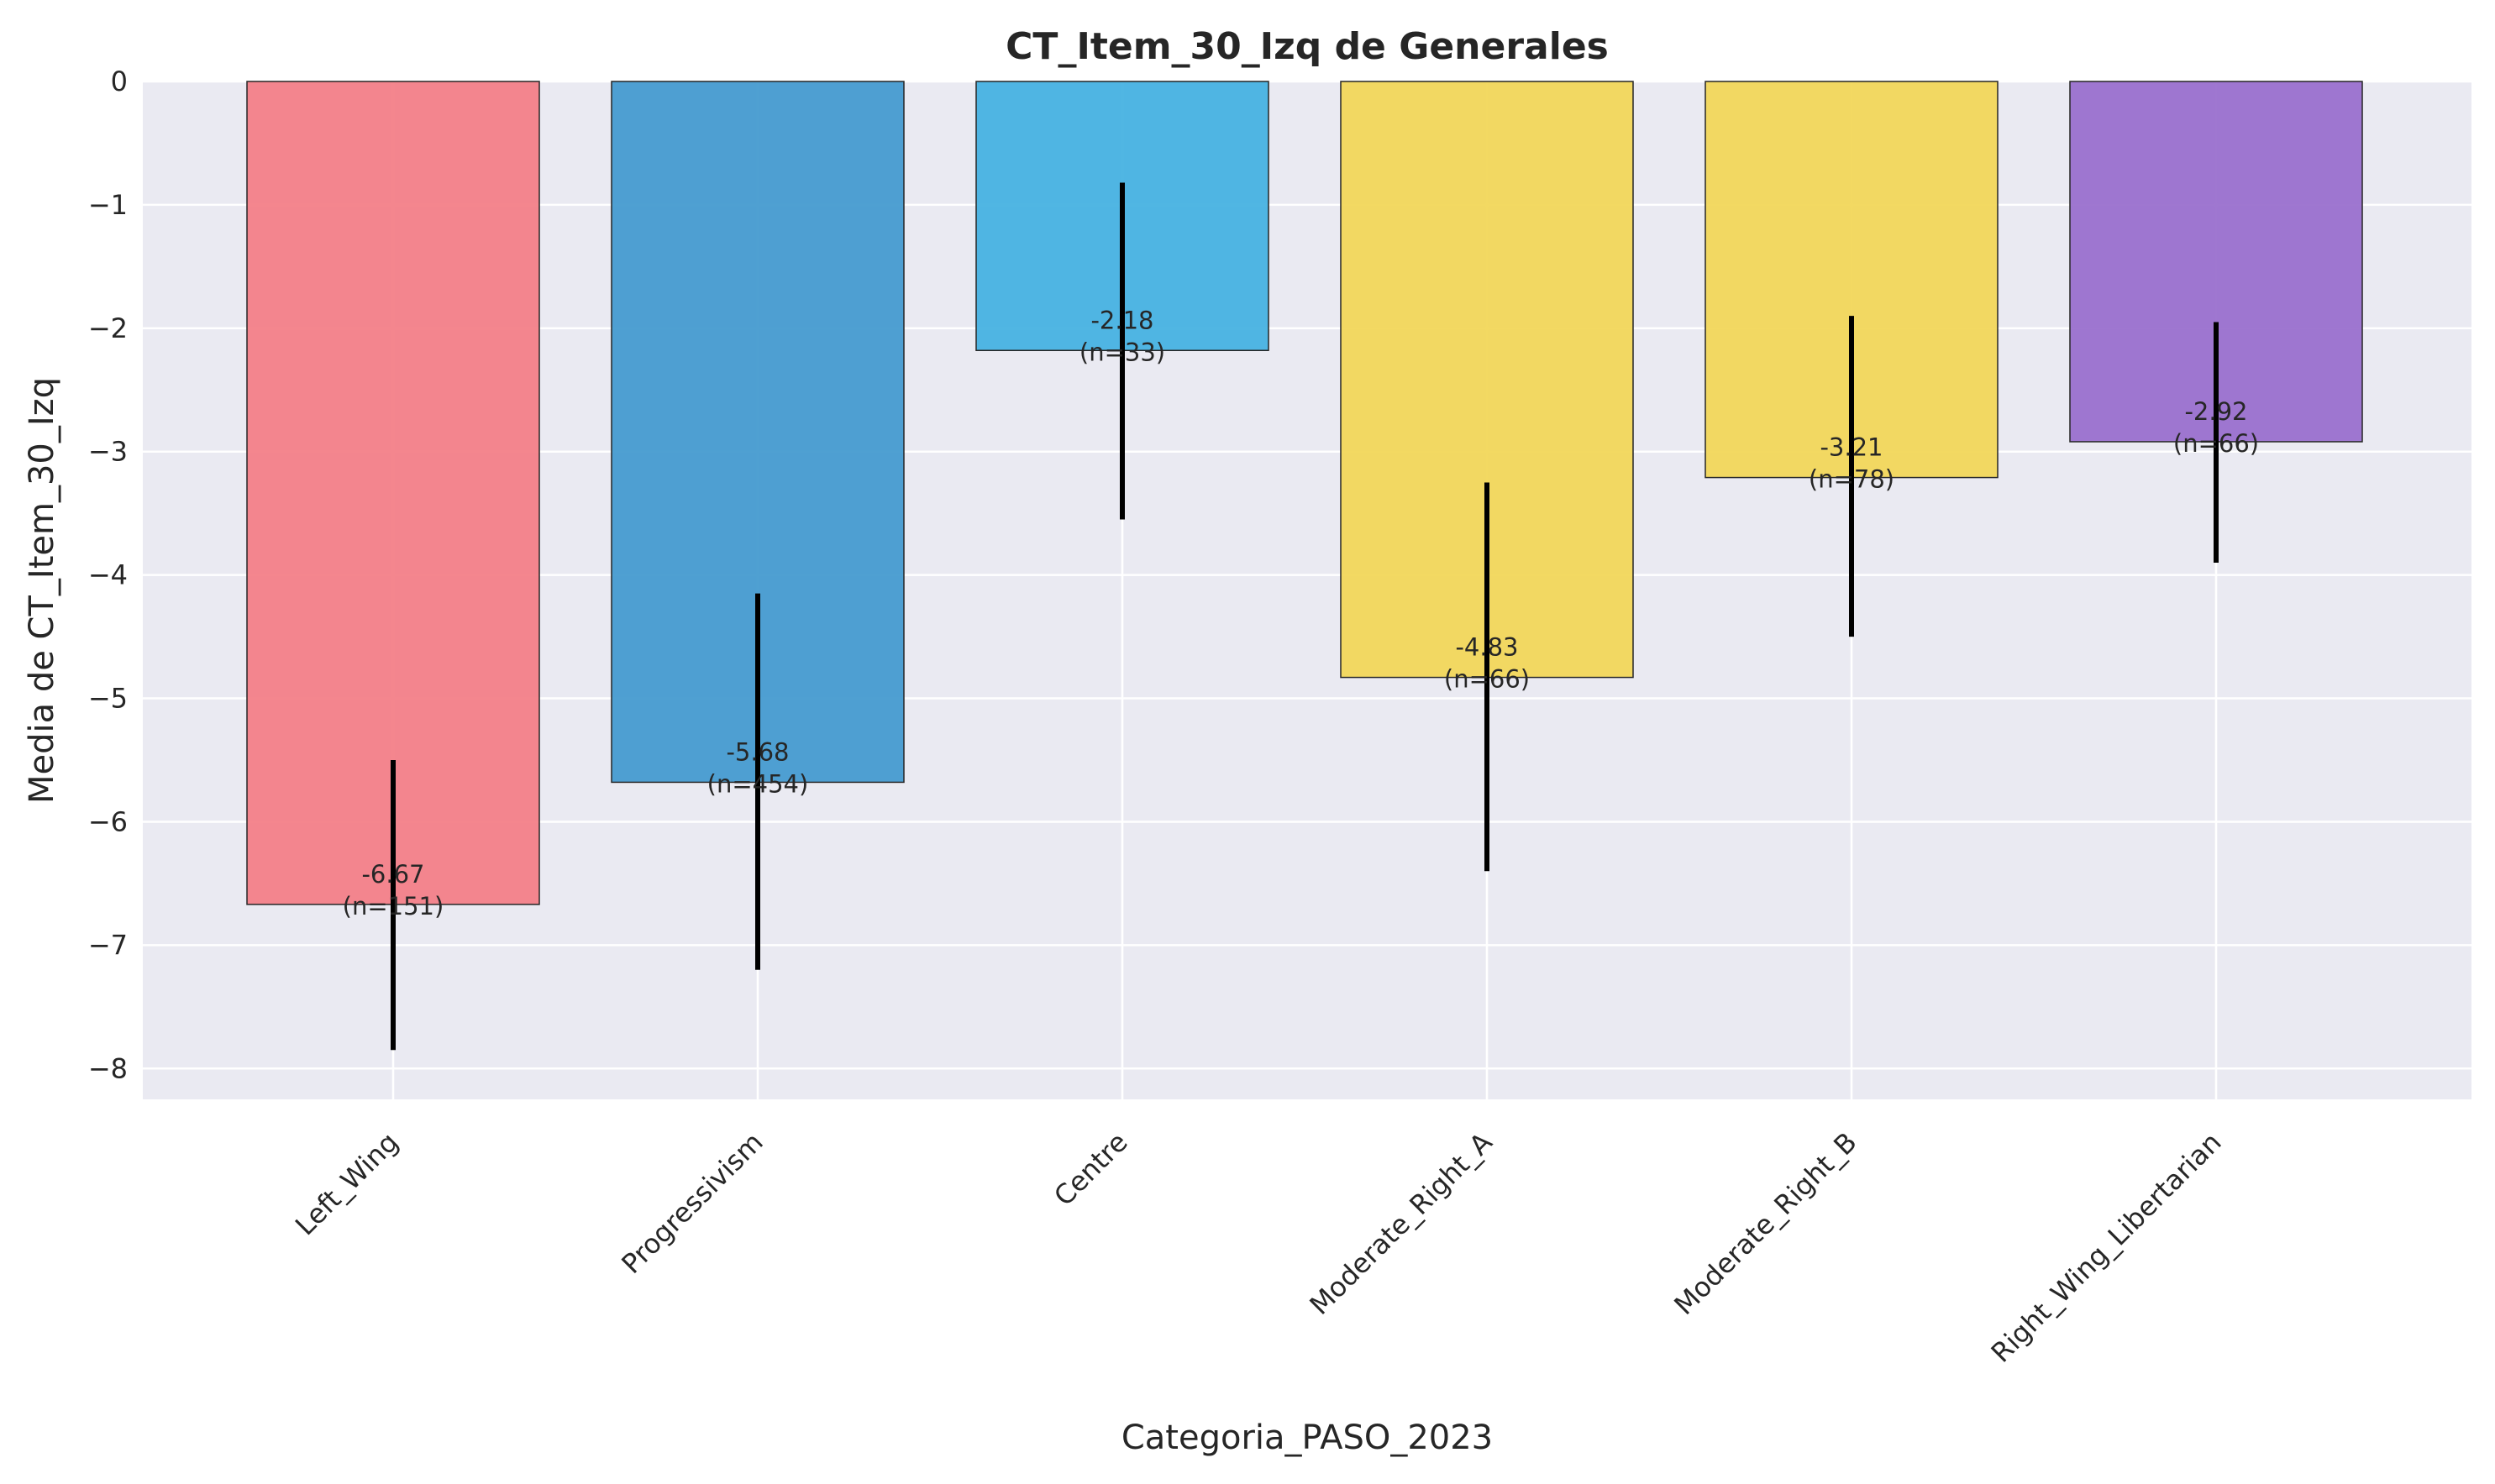 The height and width of the screenshot is (1484, 2495). What do you see at coordinates (108, 452) in the screenshot?
I see `y-tick-label: −3` at bounding box center [108, 452].